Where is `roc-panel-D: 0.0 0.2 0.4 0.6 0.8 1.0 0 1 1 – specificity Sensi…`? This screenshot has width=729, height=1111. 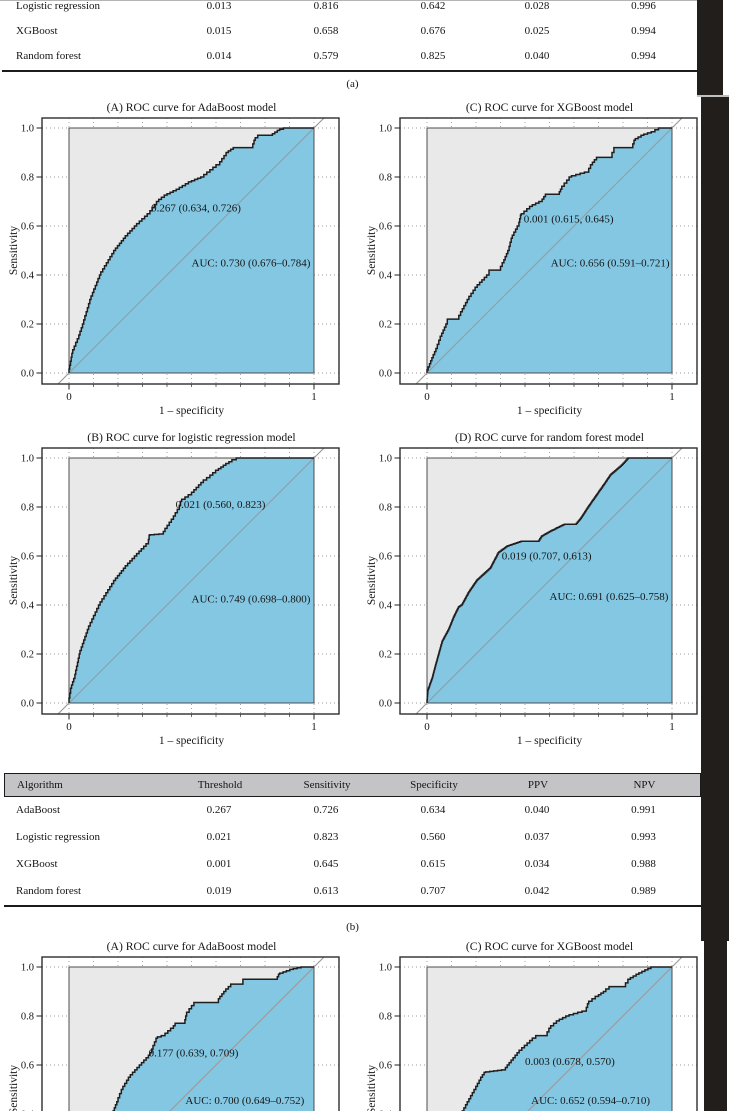 roc-panel-D: 0.0 0.2 0.4 0.6 0.8 1.0 0 1 1 – specificity Sensi… is located at coordinates (532, 589).